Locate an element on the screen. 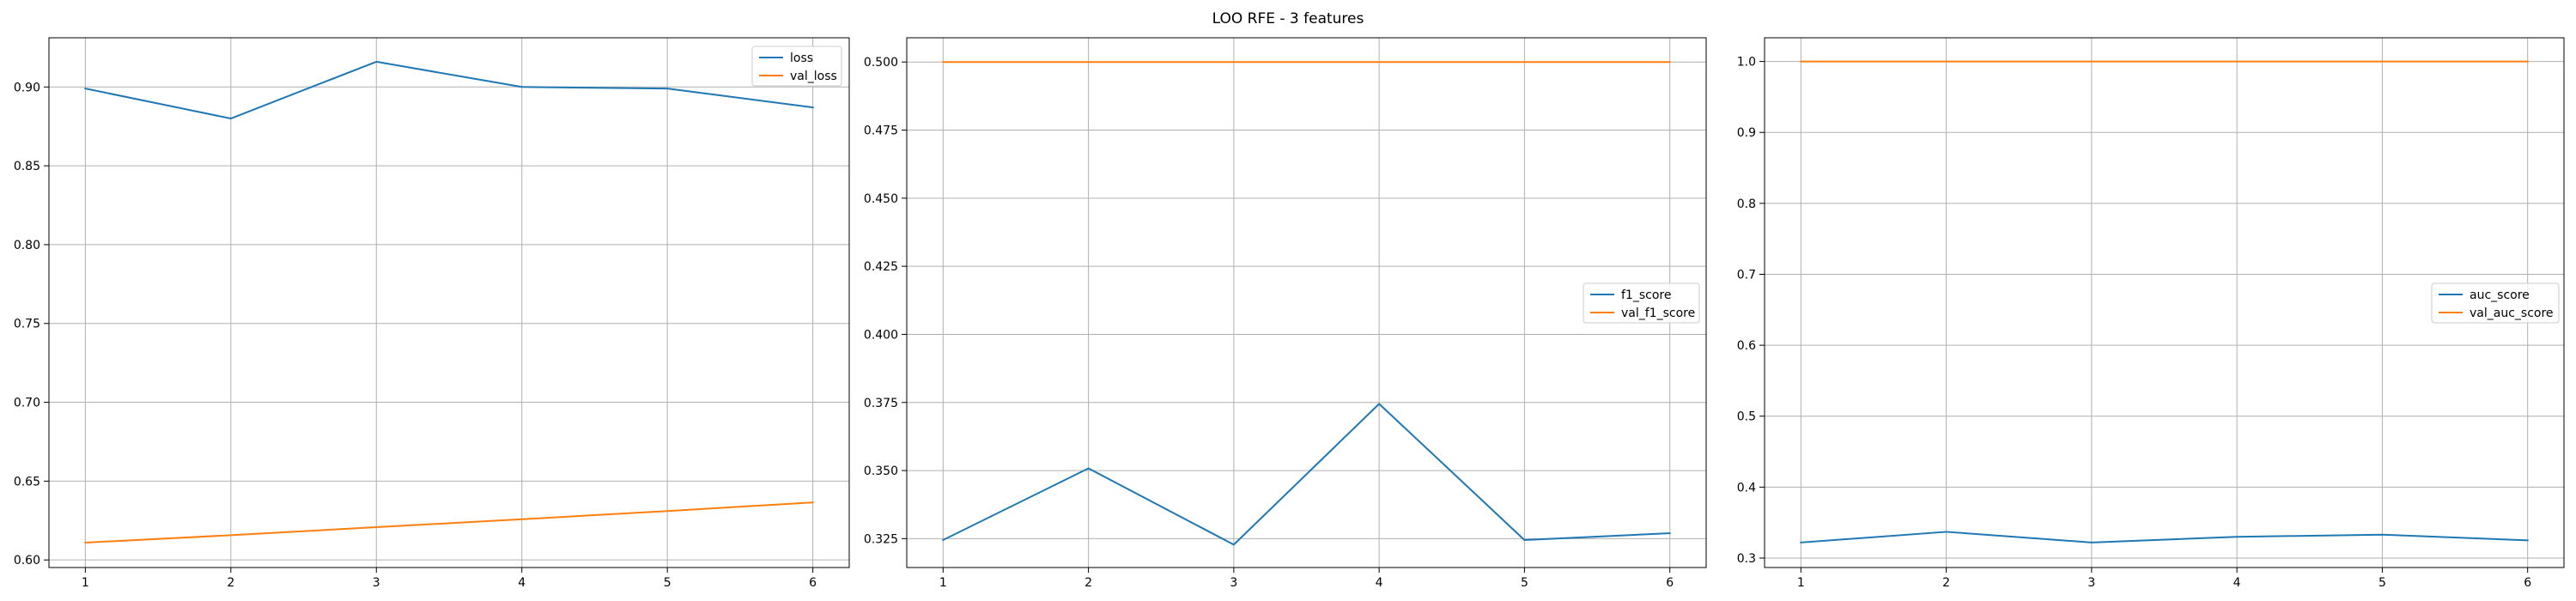 The width and height of the screenshot is (2576, 601). auc-score-xtick-label-4: 4 is located at coordinates (2237, 583).